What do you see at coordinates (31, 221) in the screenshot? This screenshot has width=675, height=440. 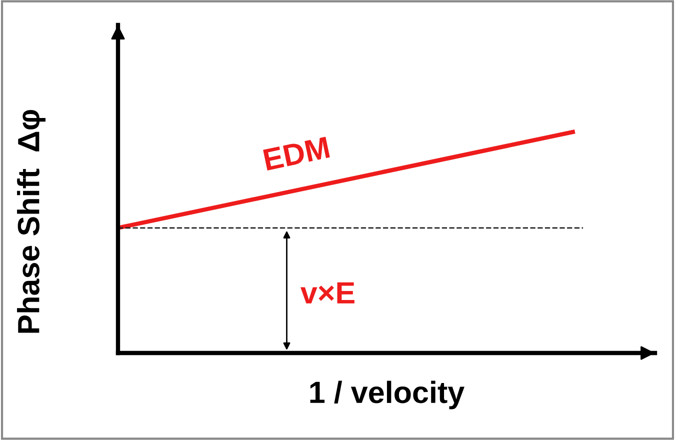 I see `y-axis-title: Phase Shift Δφ` at bounding box center [31, 221].